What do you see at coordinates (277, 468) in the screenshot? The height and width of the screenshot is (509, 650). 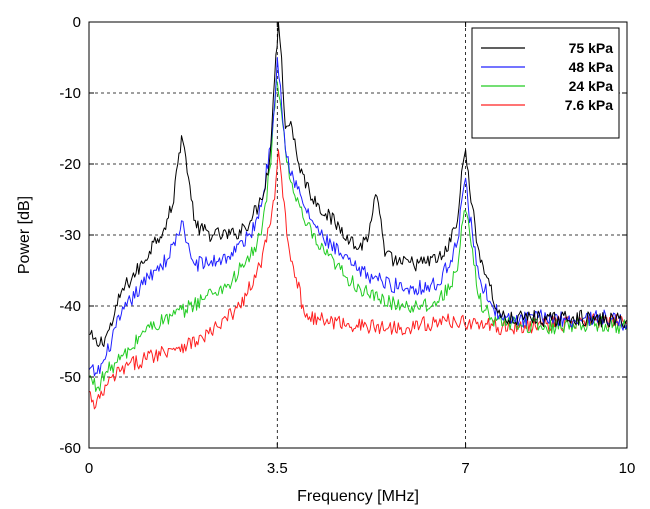 I see `x-tick-label-1: 3.5` at bounding box center [277, 468].